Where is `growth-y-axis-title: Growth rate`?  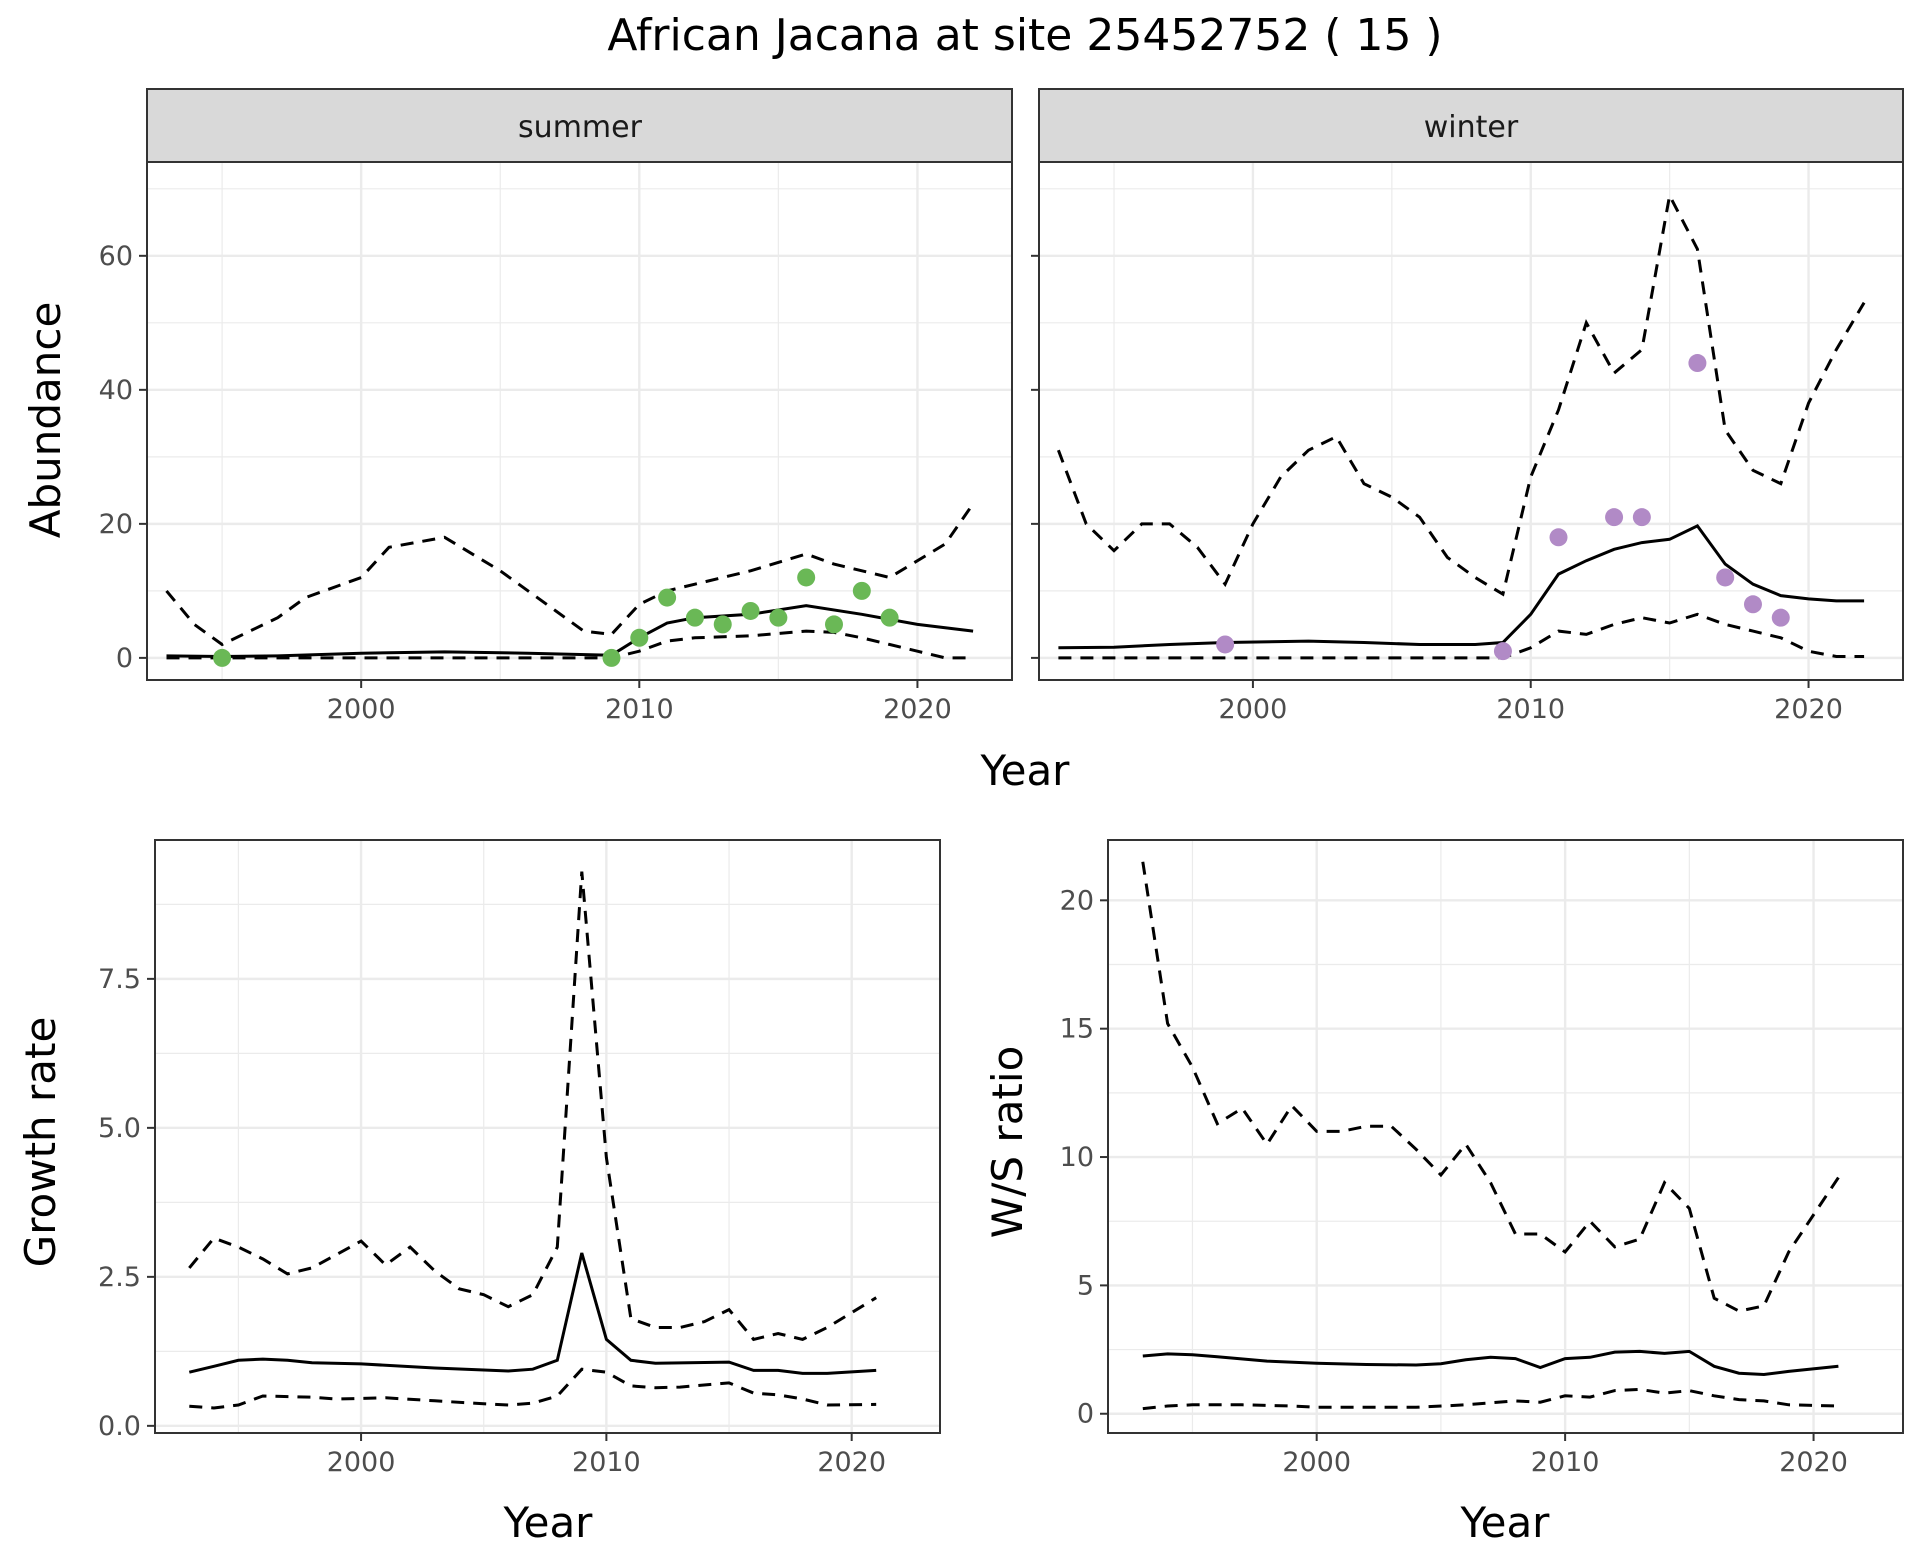 growth-y-axis-title: Growth rate is located at coordinates (40, 1142).